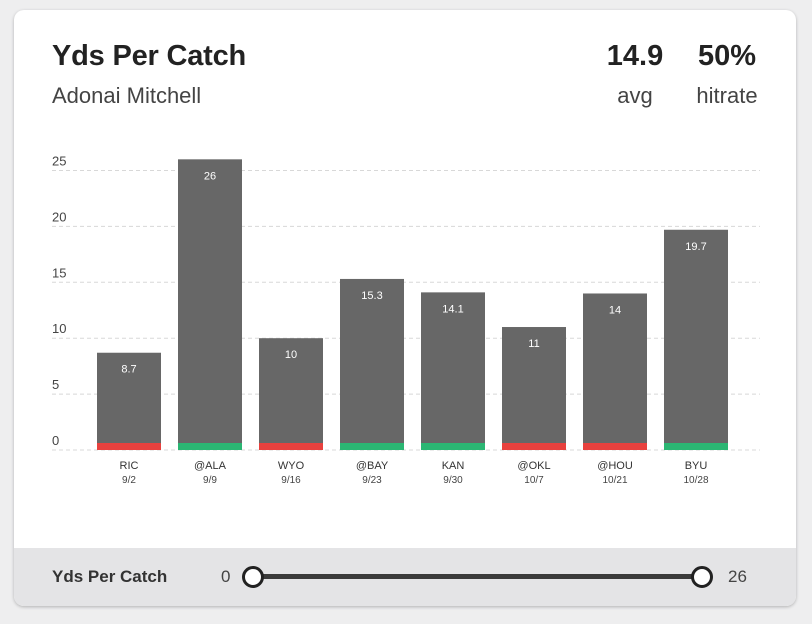  Describe the element at coordinates (635, 95) in the screenshot. I see `avg-label: avg` at that location.